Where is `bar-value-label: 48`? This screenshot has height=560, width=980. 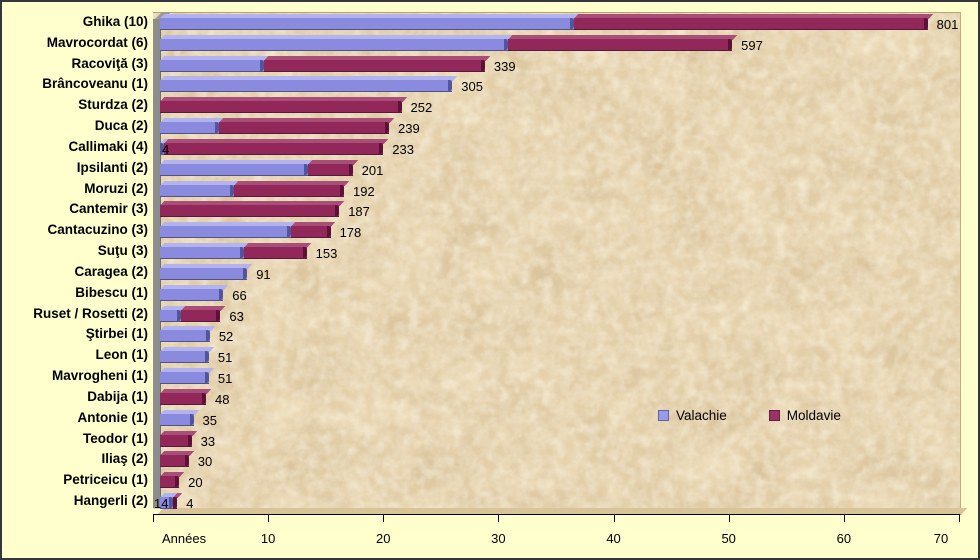 bar-value-label: 48 is located at coordinates (222, 399).